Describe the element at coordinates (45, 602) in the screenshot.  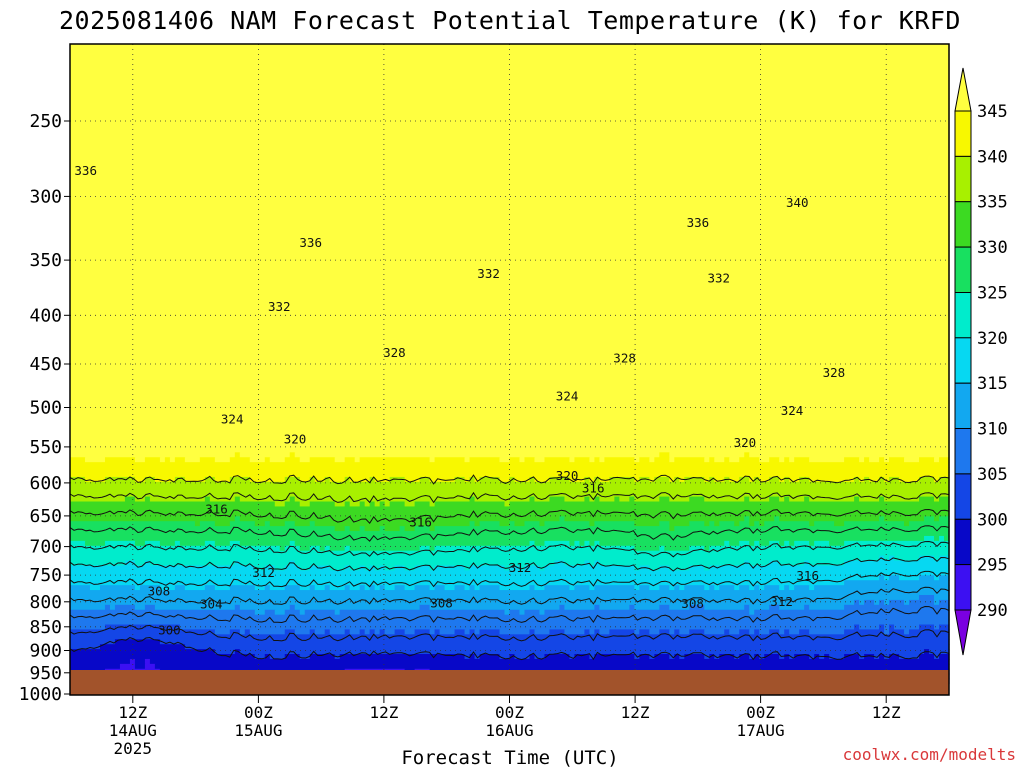
I see `y-tick-label: 800` at that location.